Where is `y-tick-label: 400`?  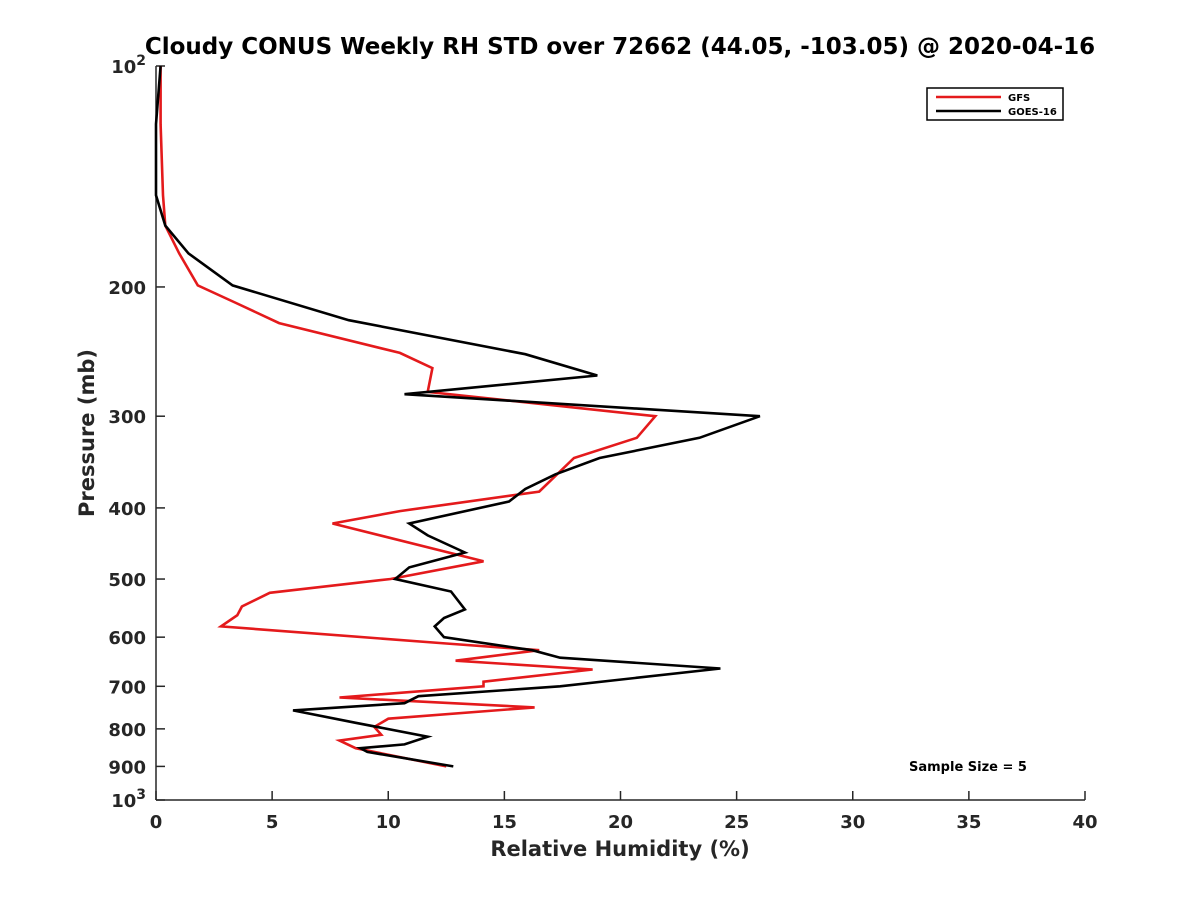 y-tick-label: 400 is located at coordinates (127, 509).